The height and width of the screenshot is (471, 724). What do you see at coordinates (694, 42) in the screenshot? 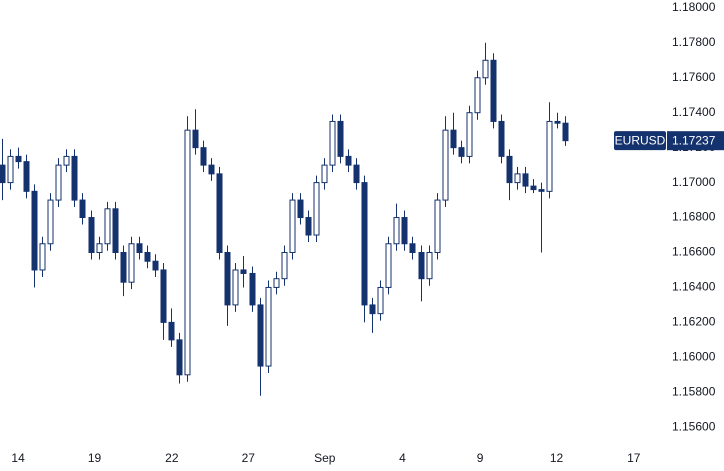
I see `y-tick-label: 1.17800` at bounding box center [694, 42].